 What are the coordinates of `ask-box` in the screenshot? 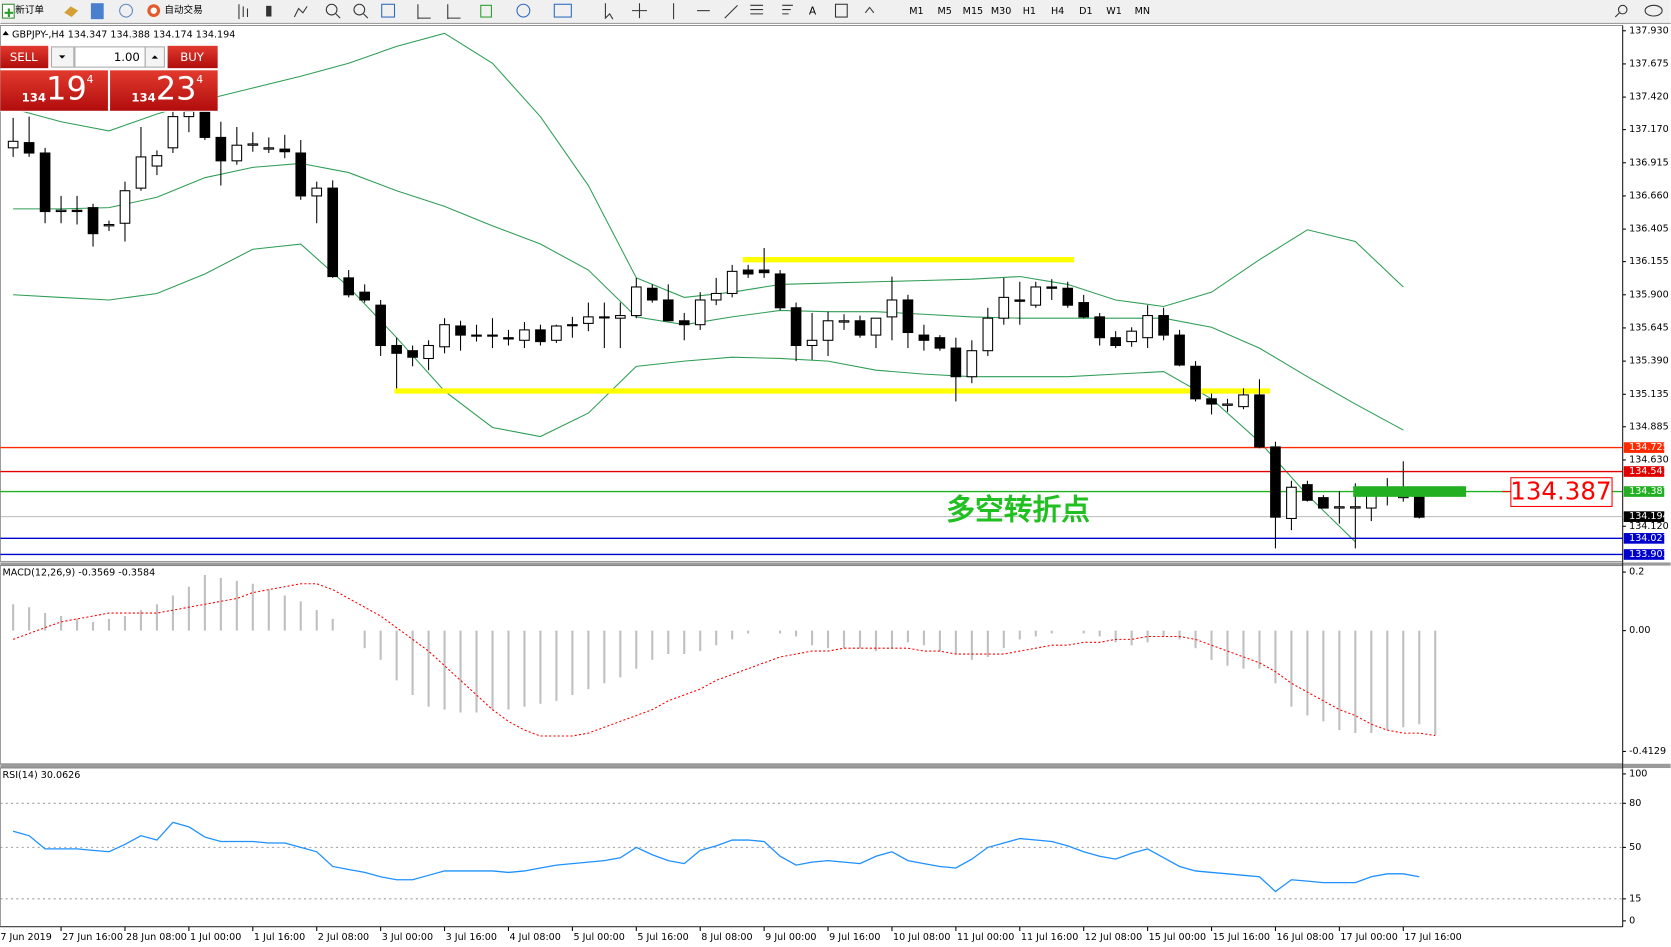 It's located at (164, 90).